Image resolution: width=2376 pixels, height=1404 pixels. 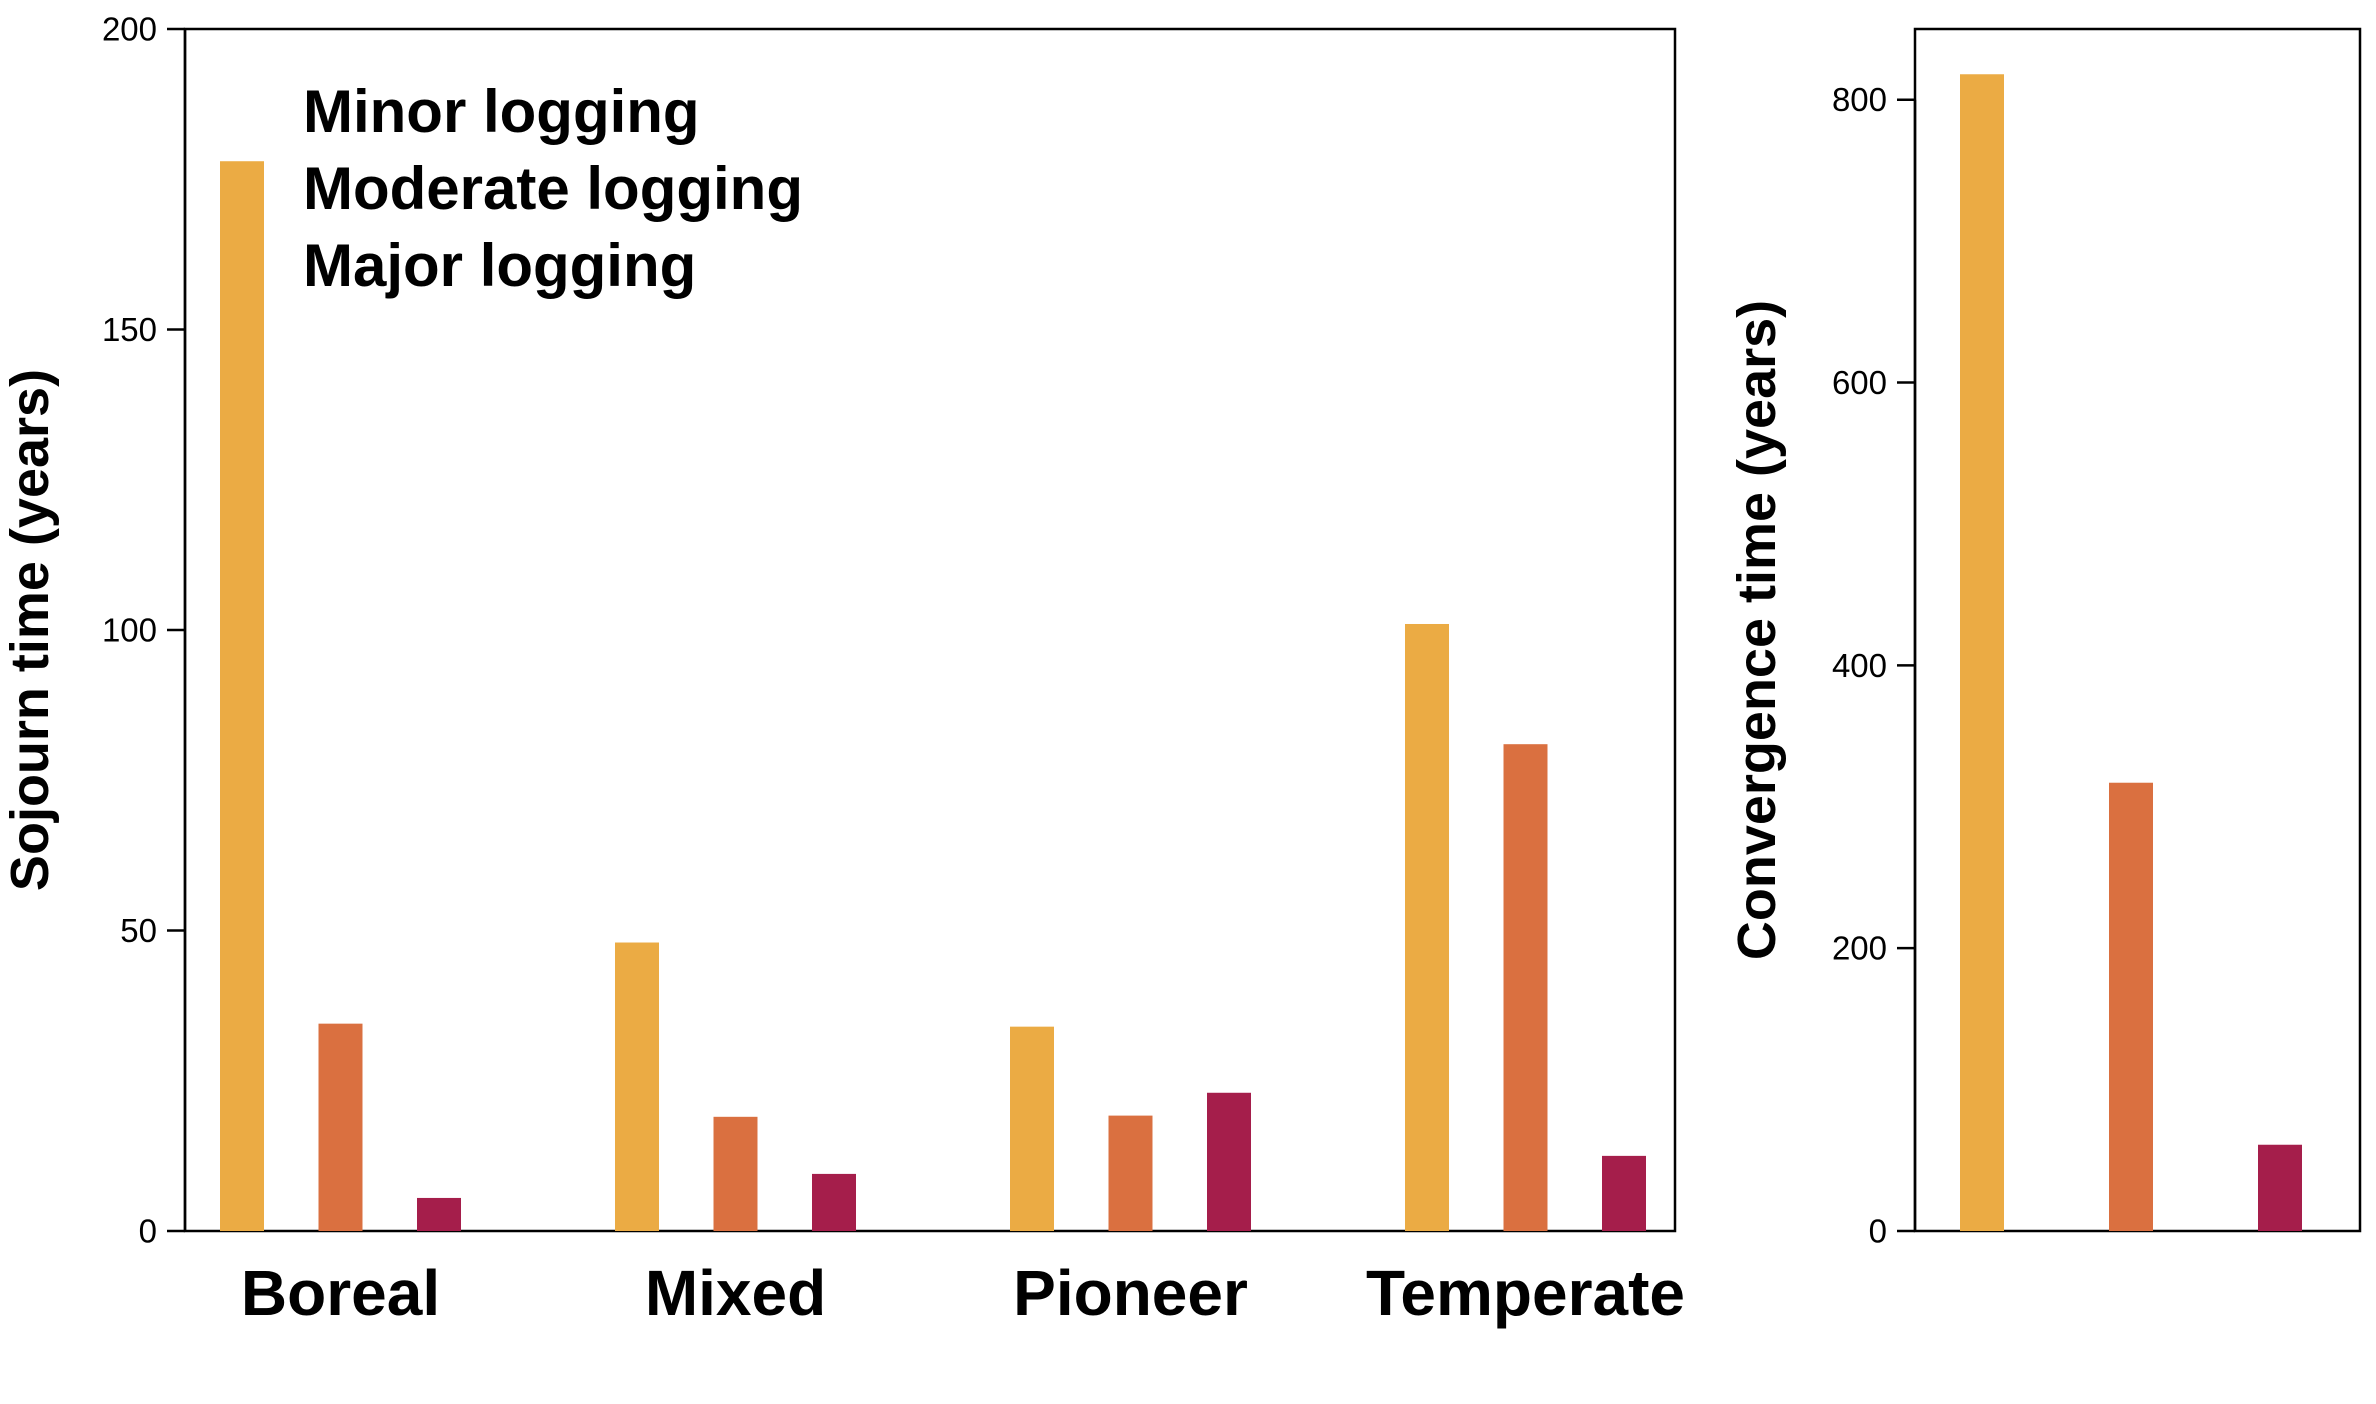 What do you see at coordinates (834, 1202) in the screenshot?
I see `bar-mixed-major-logging` at bounding box center [834, 1202].